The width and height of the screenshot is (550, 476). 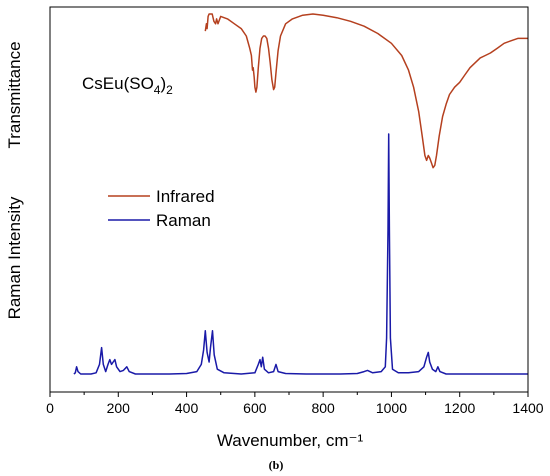 What do you see at coordinates (290, 440) in the screenshot?
I see `x-axis-label: Wavenumber, cm⁻¹` at bounding box center [290, 440].